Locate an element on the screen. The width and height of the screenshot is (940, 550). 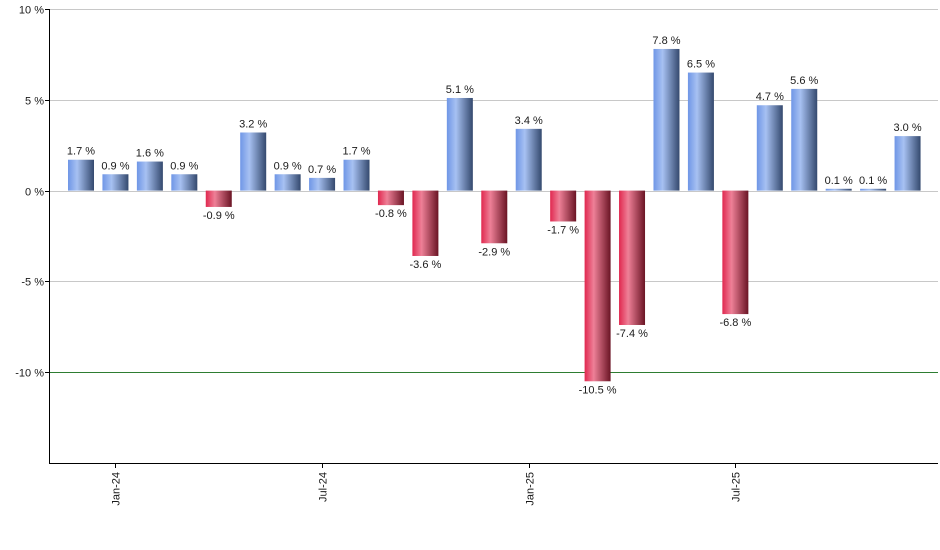
data-label: 5.1 % is located at coordinates (460, 90).